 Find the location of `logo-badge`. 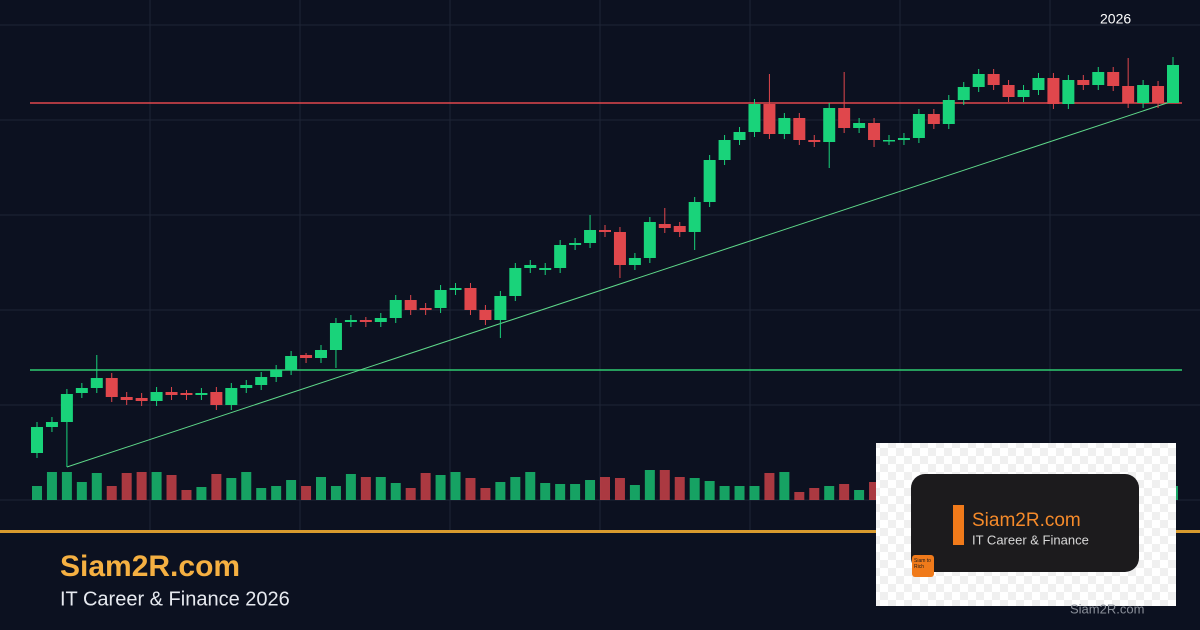

logo-badge is located at coordinates (923, 566).